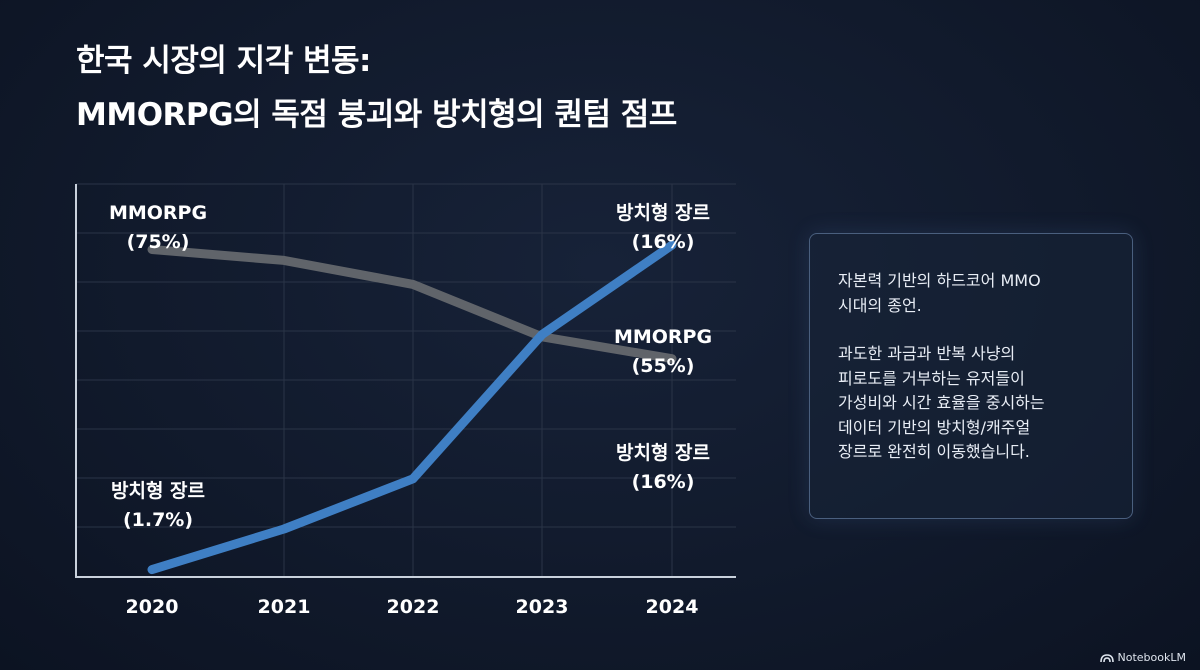  What do you see at coordinates (663, 337) in the screenshot?
I see `annotation-3-line-0: MMORPG` at bounding box center [663, 337].